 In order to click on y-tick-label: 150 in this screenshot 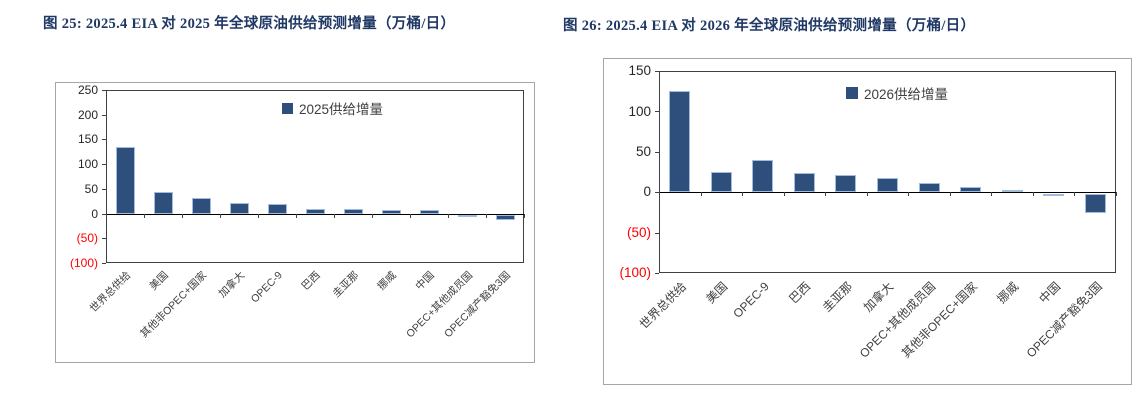, I will do `click(87, 139)`.